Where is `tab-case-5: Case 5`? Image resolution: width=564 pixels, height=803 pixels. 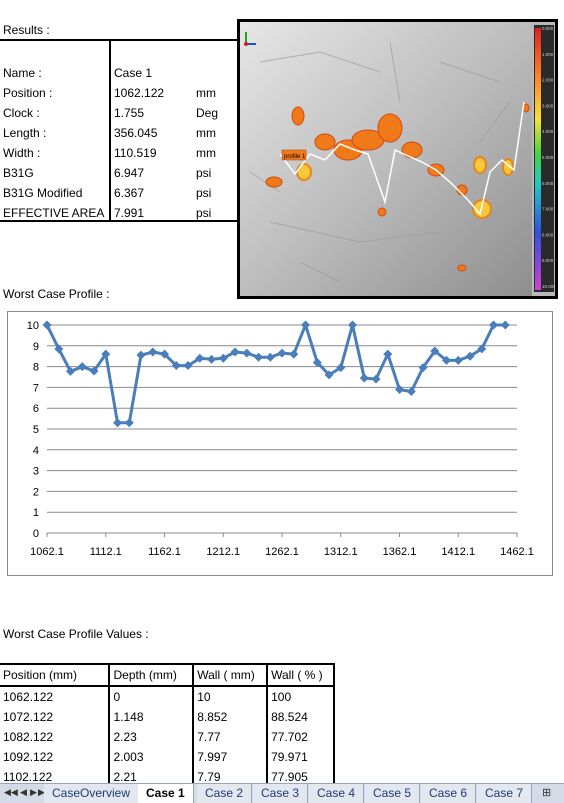 tab-case-5: Case 5 is located at coordinates (393, 793).